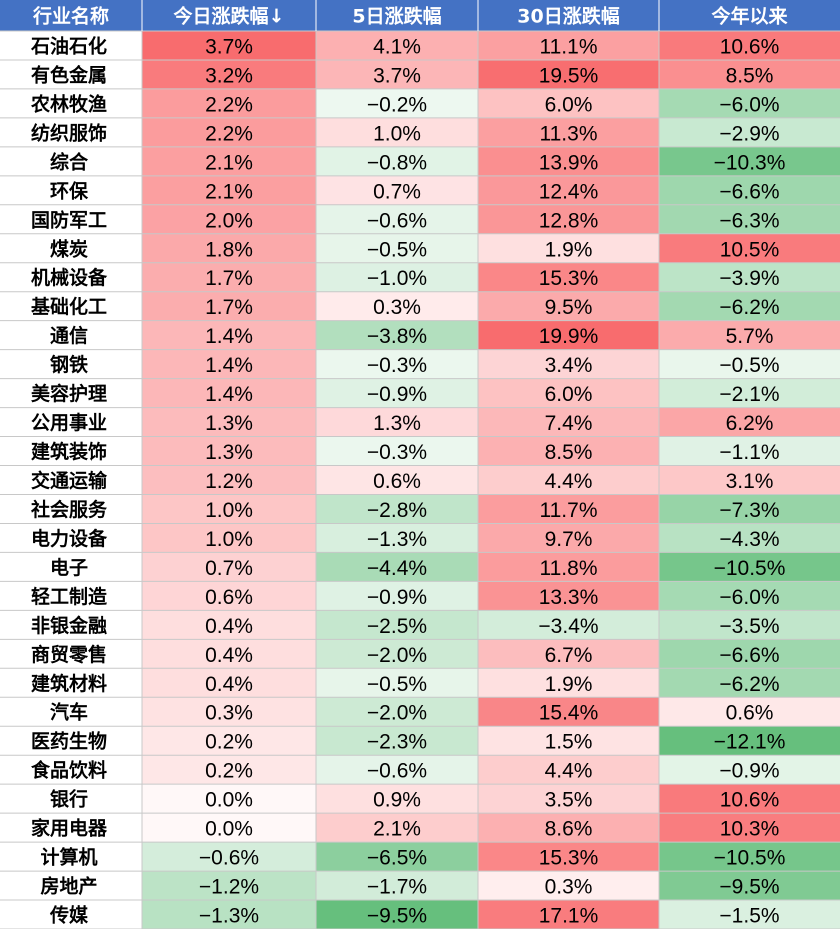 The height and width of the screenshot is (929, 840). Describe the element at coordinates (749, 626) in the screenshot. I see `value-label: −3.5%` at that location.